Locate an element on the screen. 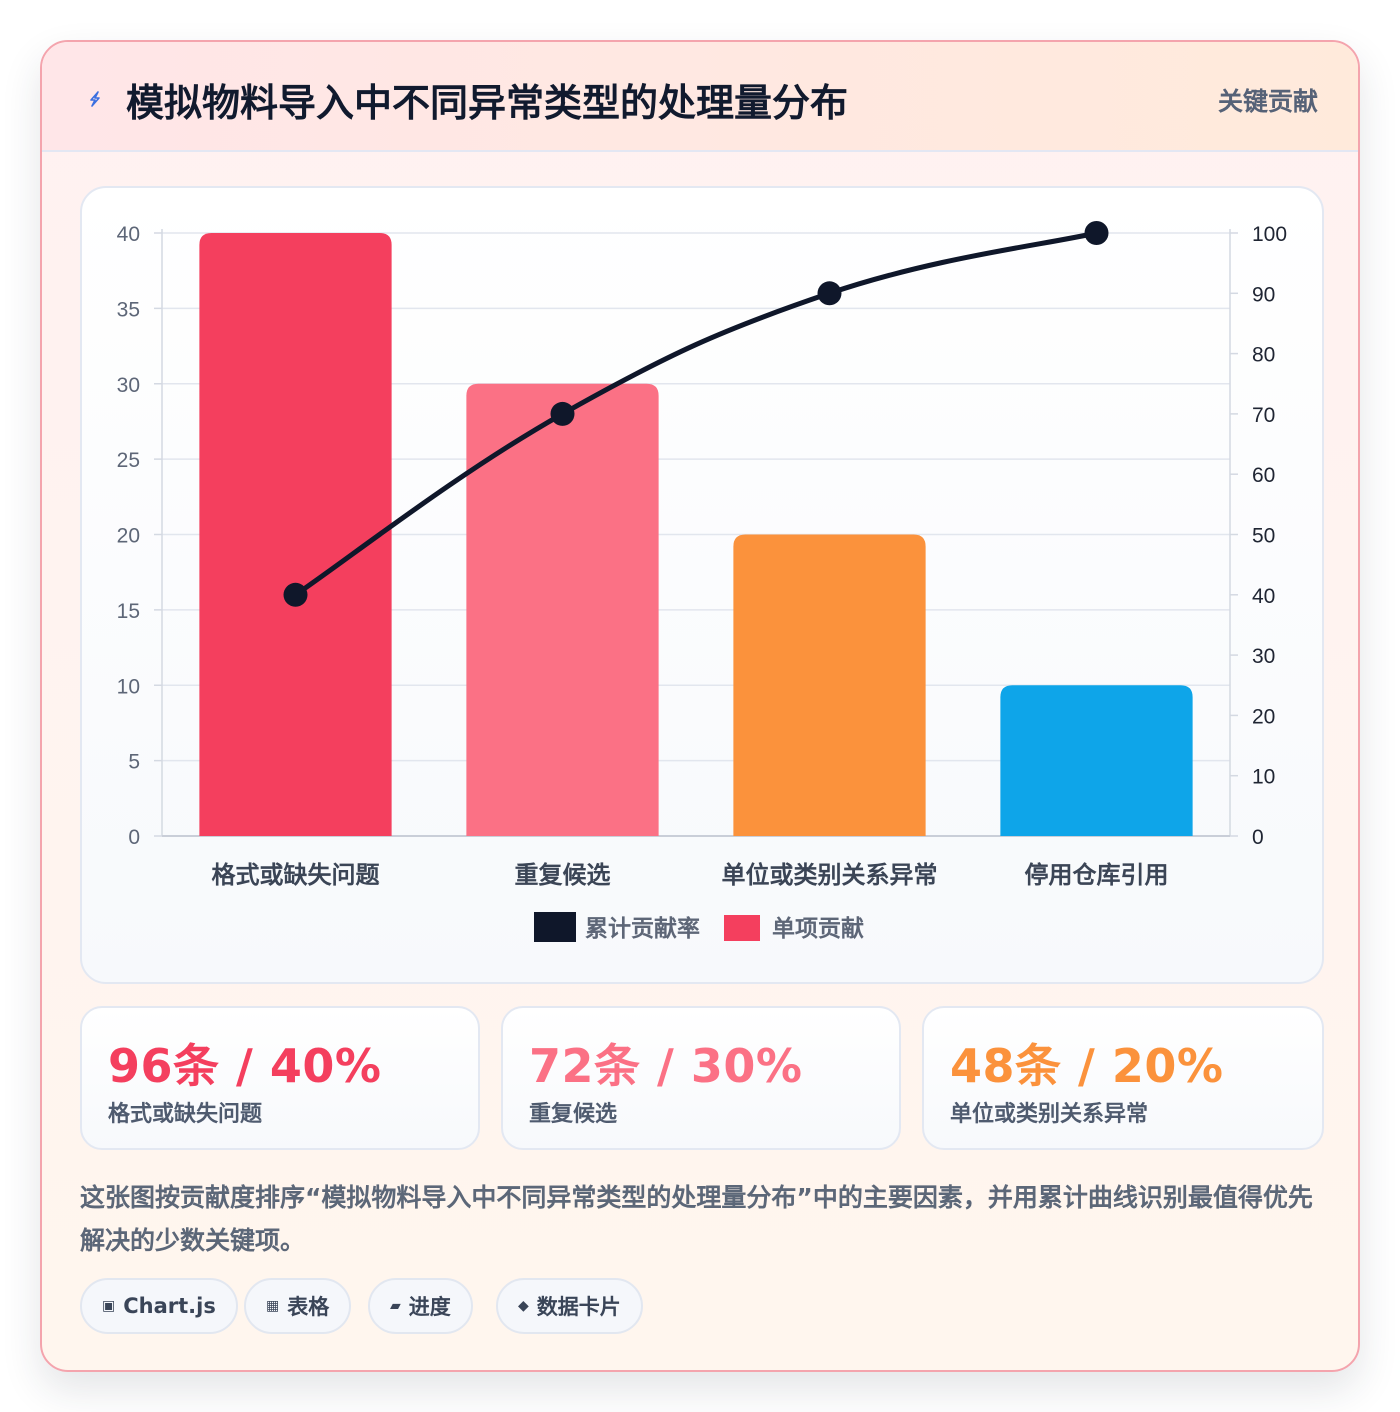 Image resolution: width=1400 pixels, height=1412 pixels. stat-card-2: 72条 / 30% 重复候选 is located at coordinates (701, 1078).